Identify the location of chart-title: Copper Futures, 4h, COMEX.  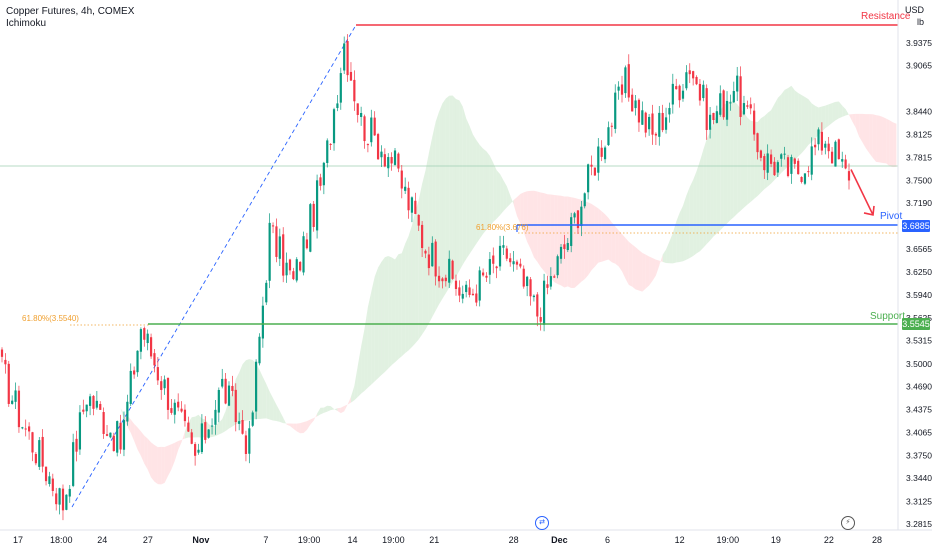
(70, 11).